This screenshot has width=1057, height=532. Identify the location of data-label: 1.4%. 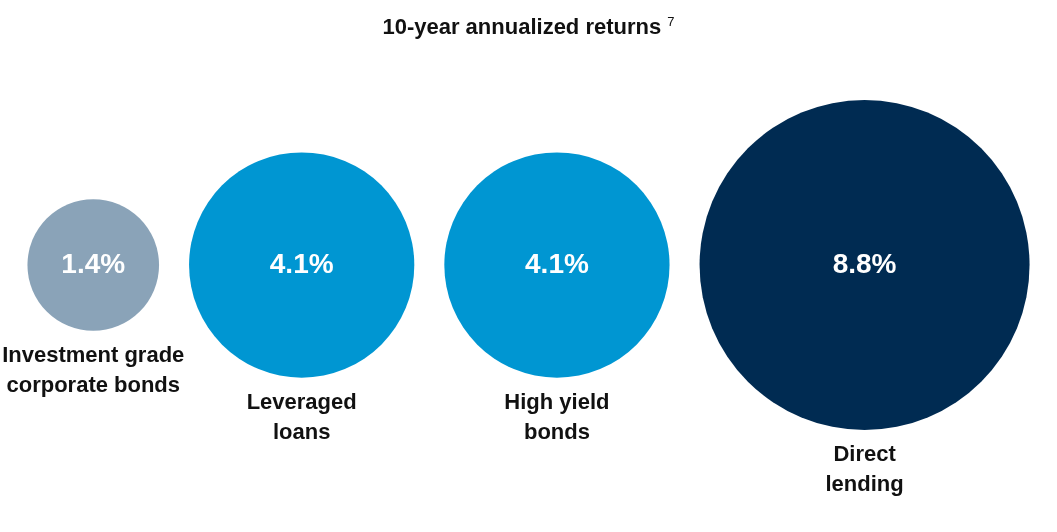
(93, 263).